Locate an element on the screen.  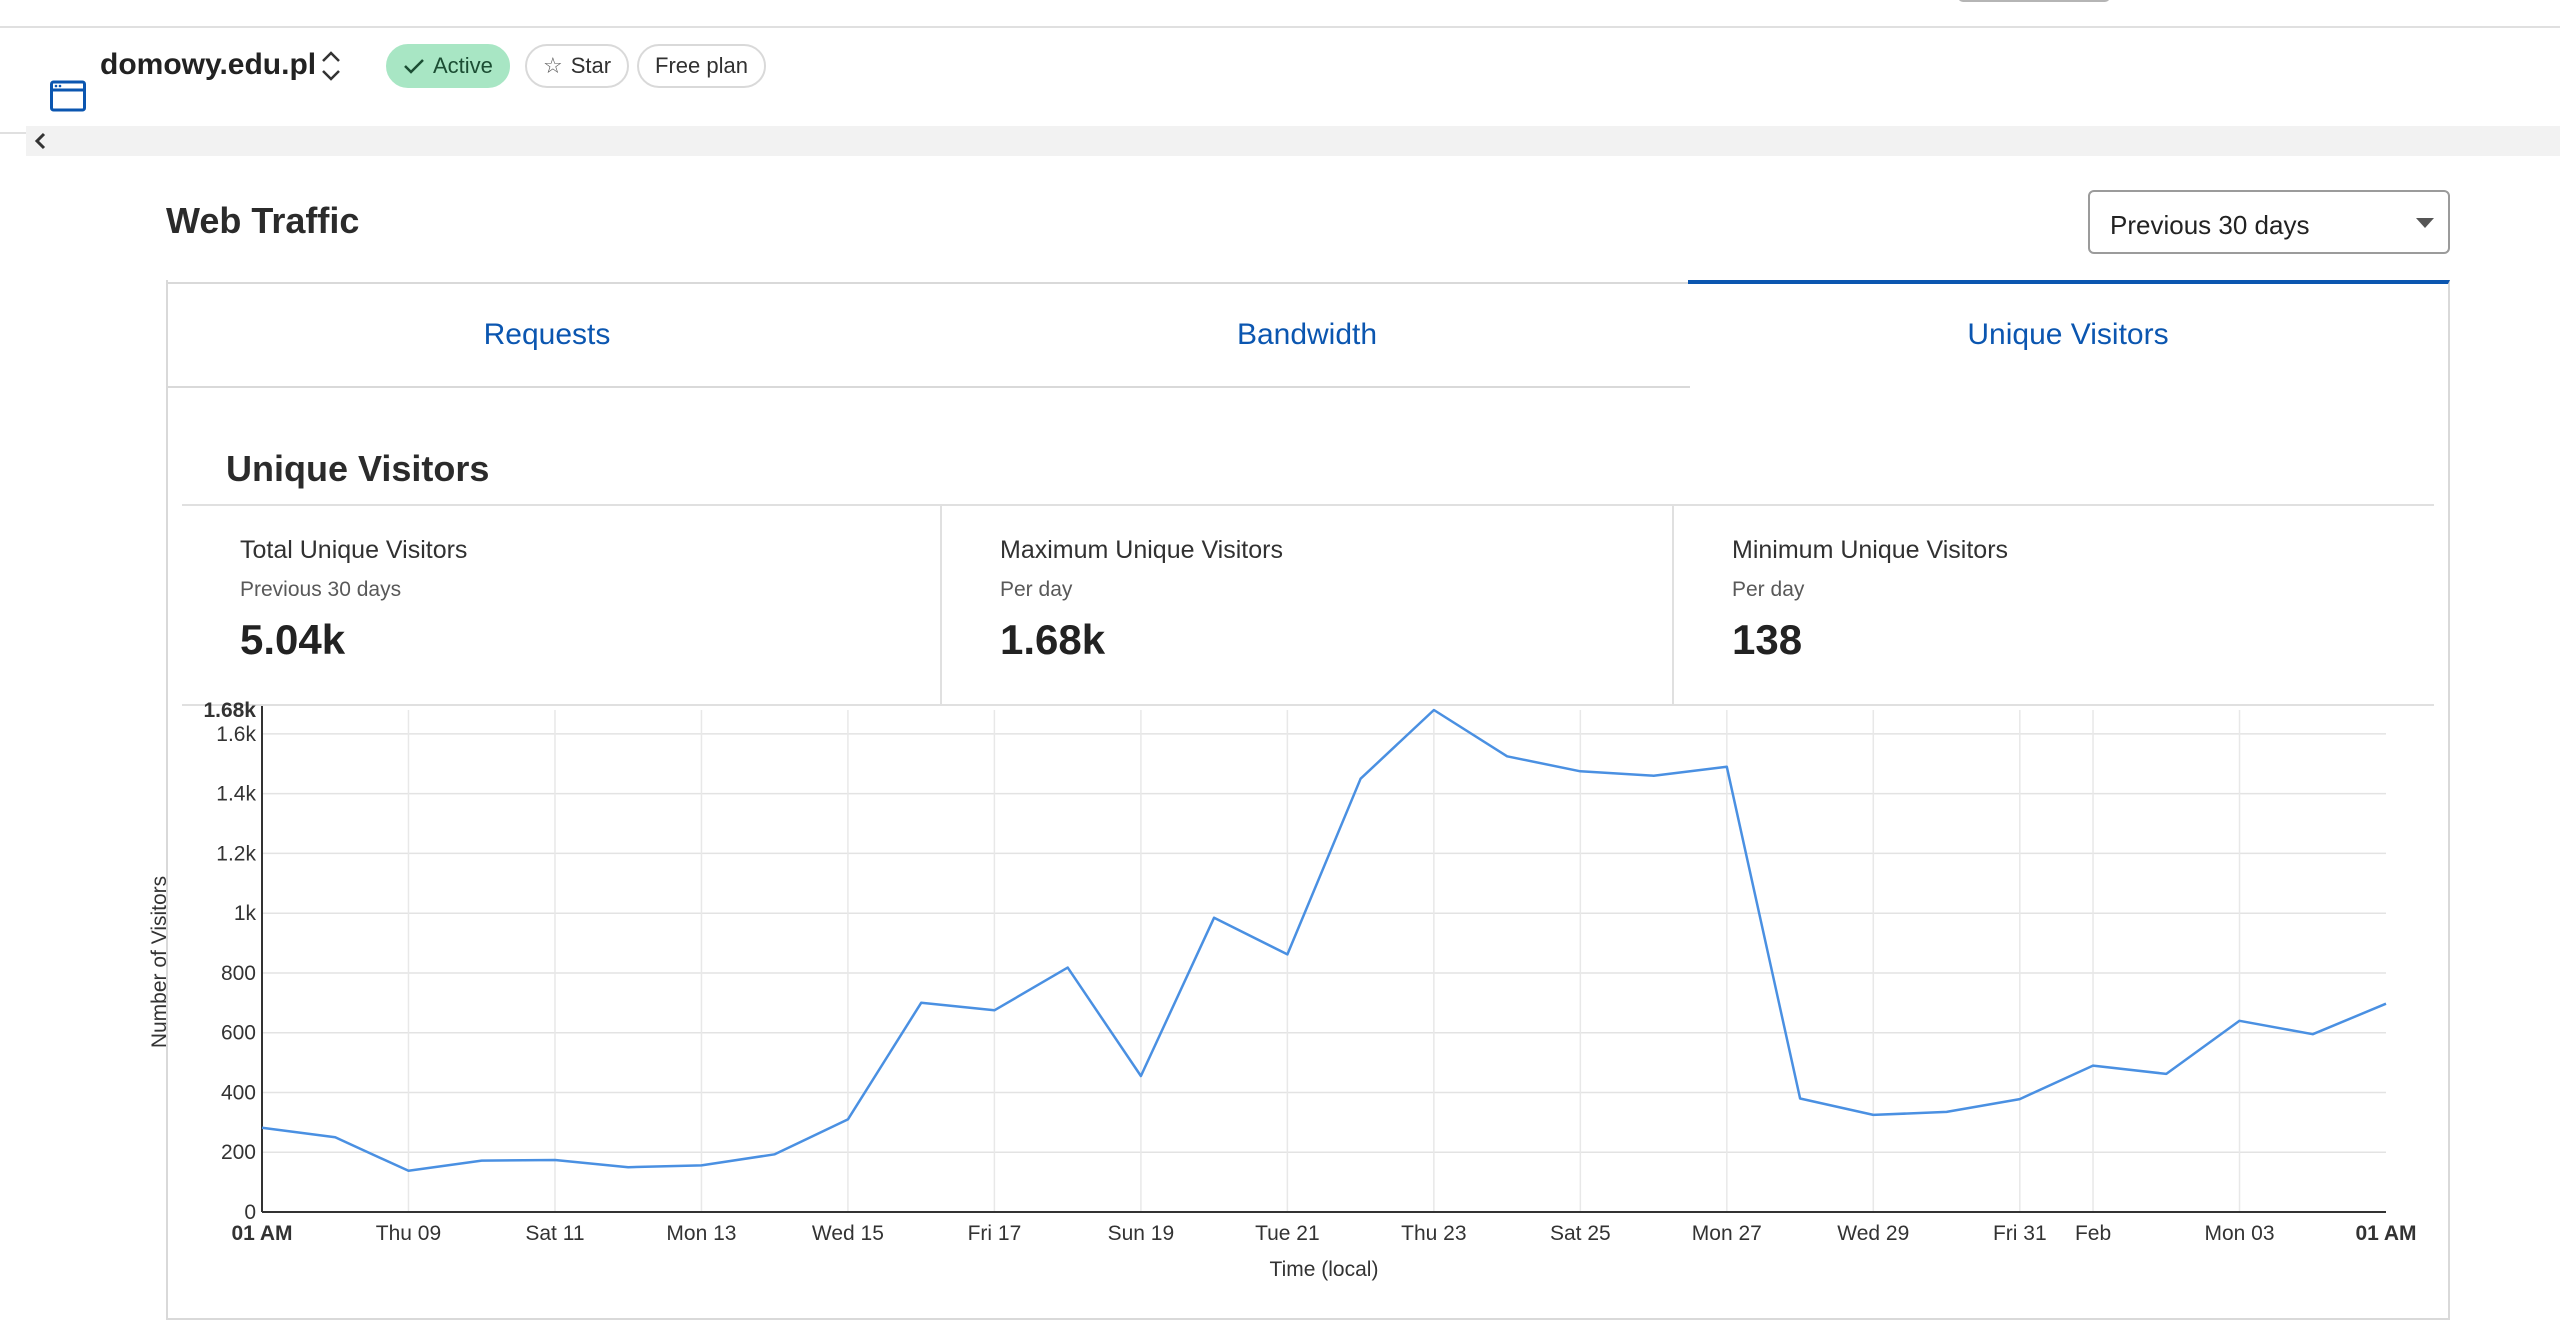
star-button: ☆ Star is located at coordinates (577, 66).